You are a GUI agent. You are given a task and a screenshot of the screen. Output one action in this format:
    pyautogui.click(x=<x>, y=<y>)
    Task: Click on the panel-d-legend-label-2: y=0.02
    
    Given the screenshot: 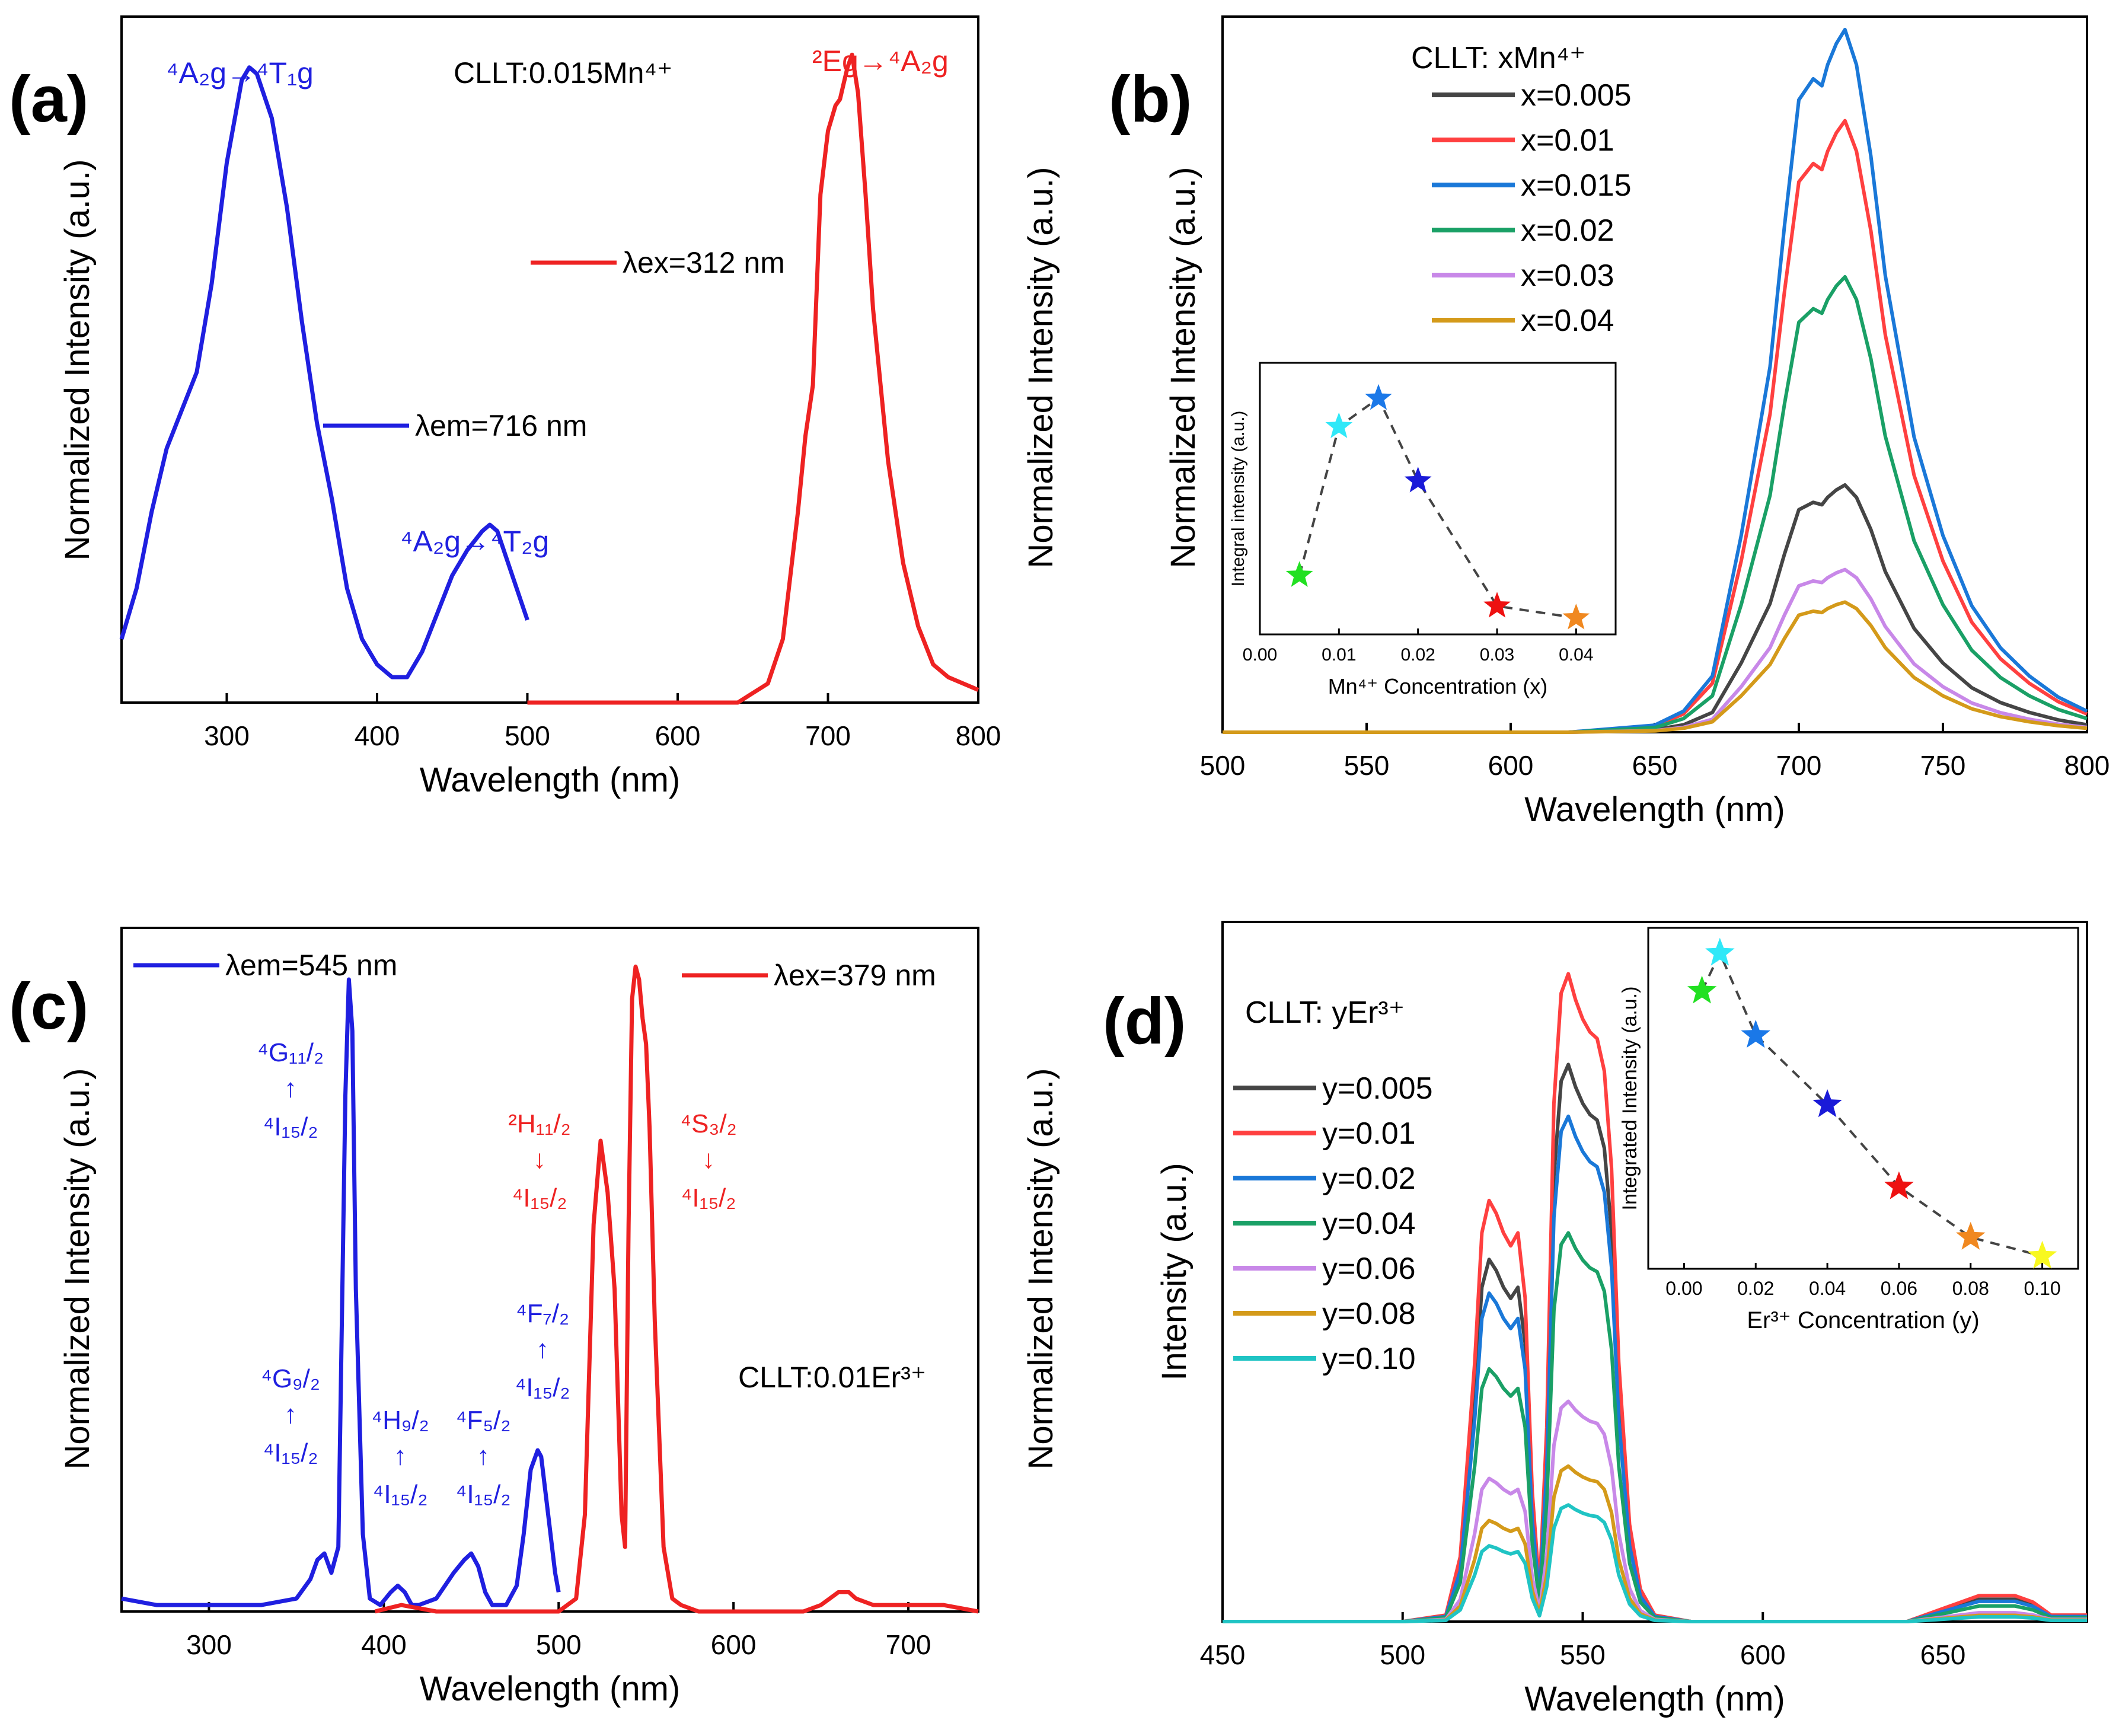 What is the action you would take?
    pyautogui.click(x=1369, y=1178)
    